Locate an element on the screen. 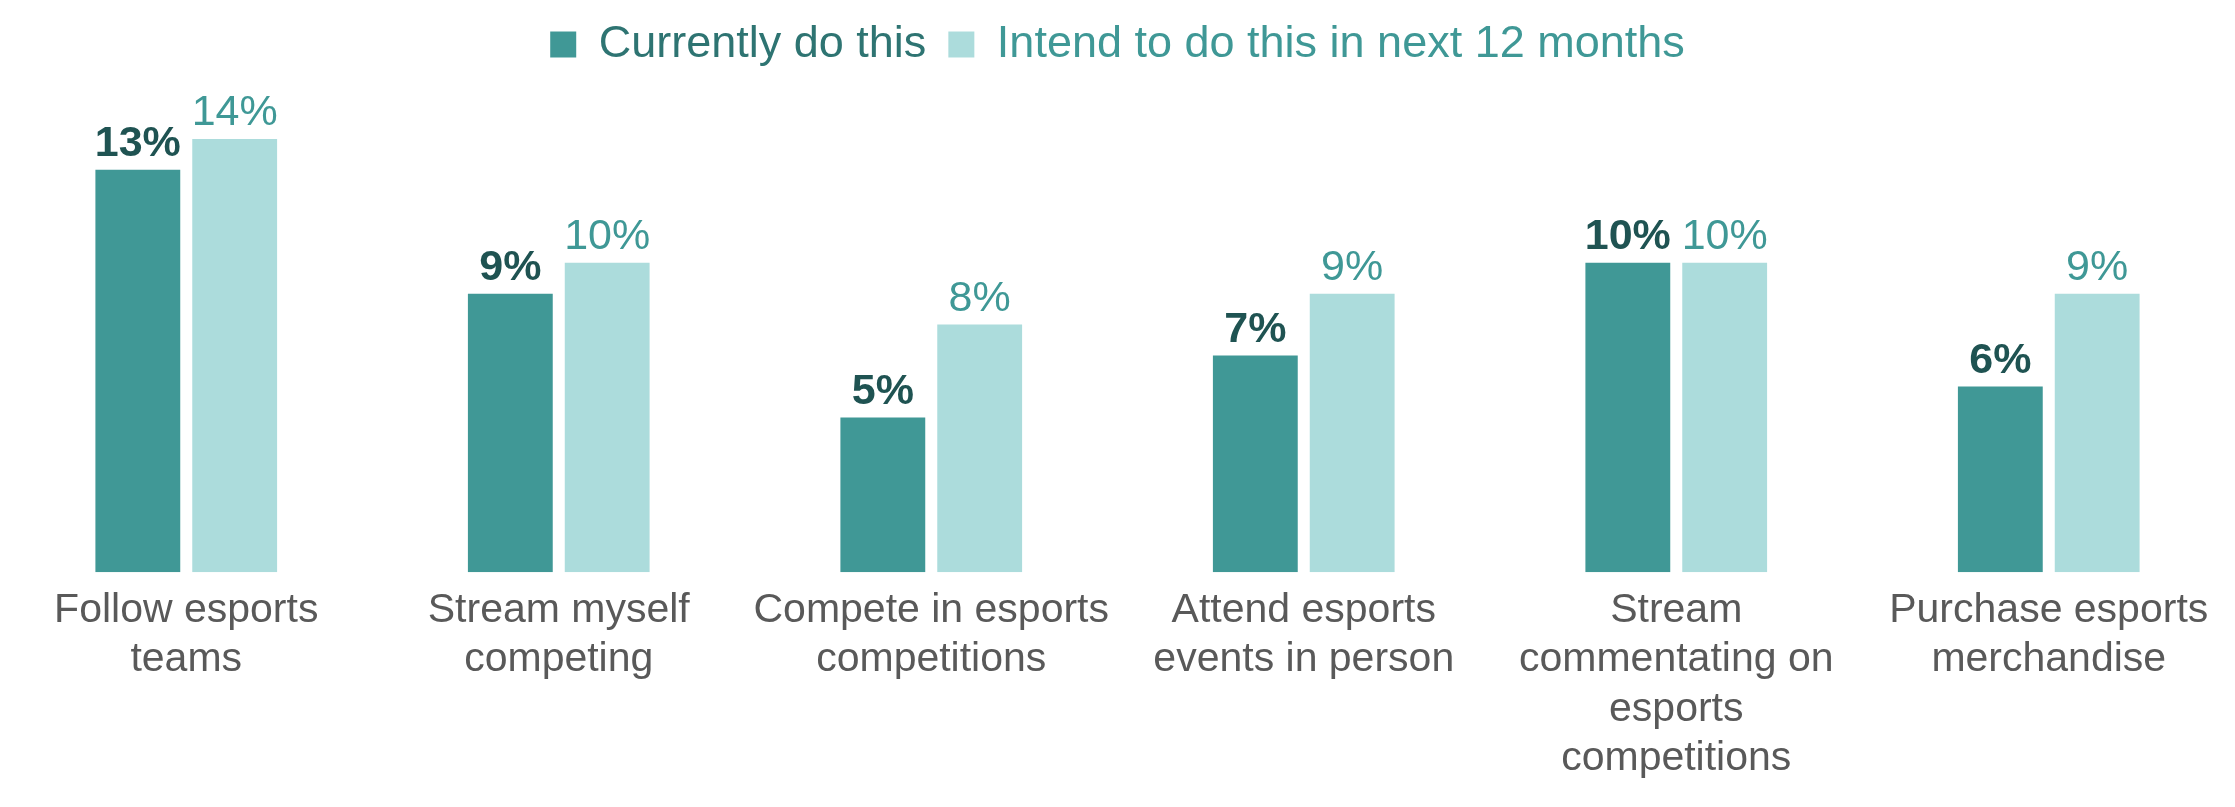 Image resolution: width=2235 pixels, height=807 pixels. x-tick-label: Stream myself competing is located at coordinates (559, 633).